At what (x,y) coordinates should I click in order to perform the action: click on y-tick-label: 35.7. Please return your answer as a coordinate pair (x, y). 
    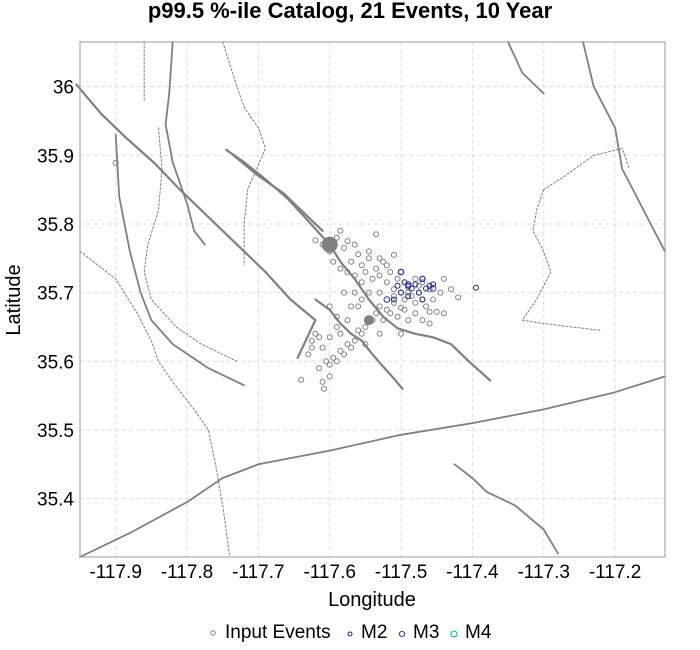
    Looking at the image, I should click on (55, 294).